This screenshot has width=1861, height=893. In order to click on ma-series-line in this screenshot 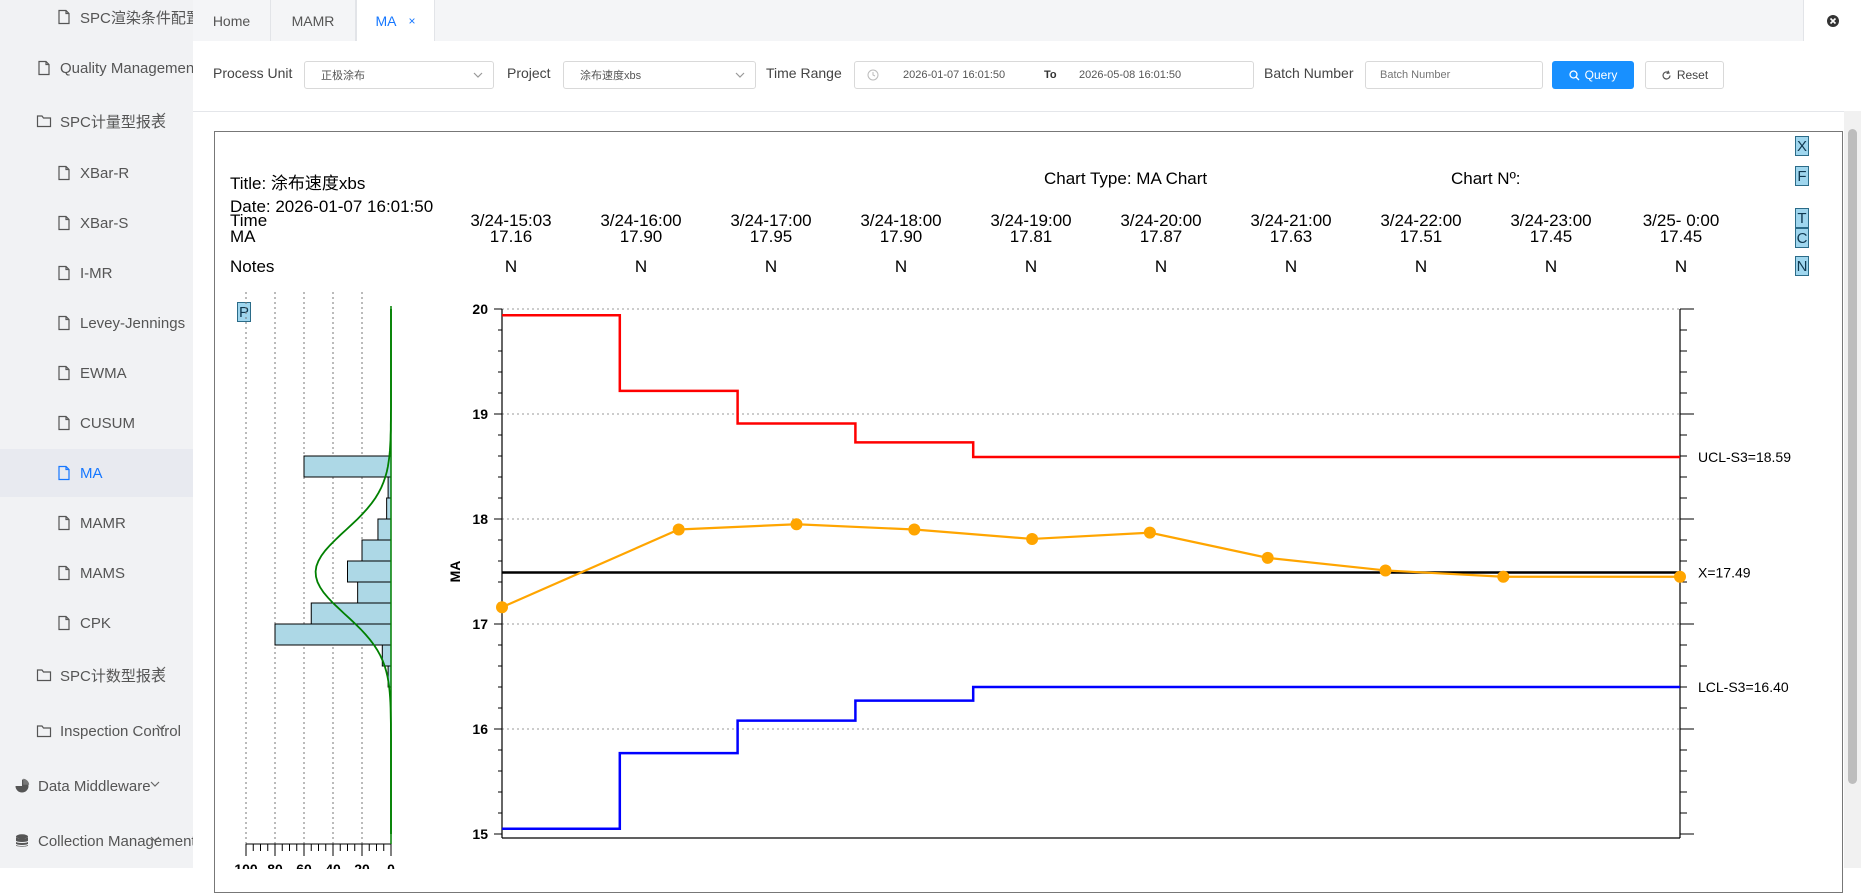, I will do `click(1090, 566)`.